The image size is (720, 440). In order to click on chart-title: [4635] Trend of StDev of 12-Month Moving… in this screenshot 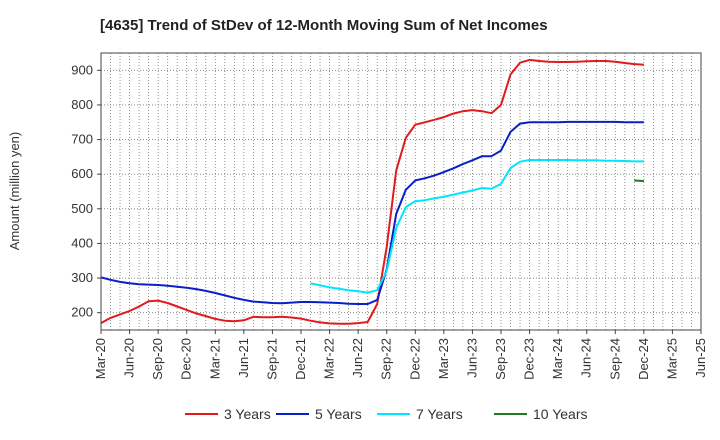, I will do `click(324, 25)`.